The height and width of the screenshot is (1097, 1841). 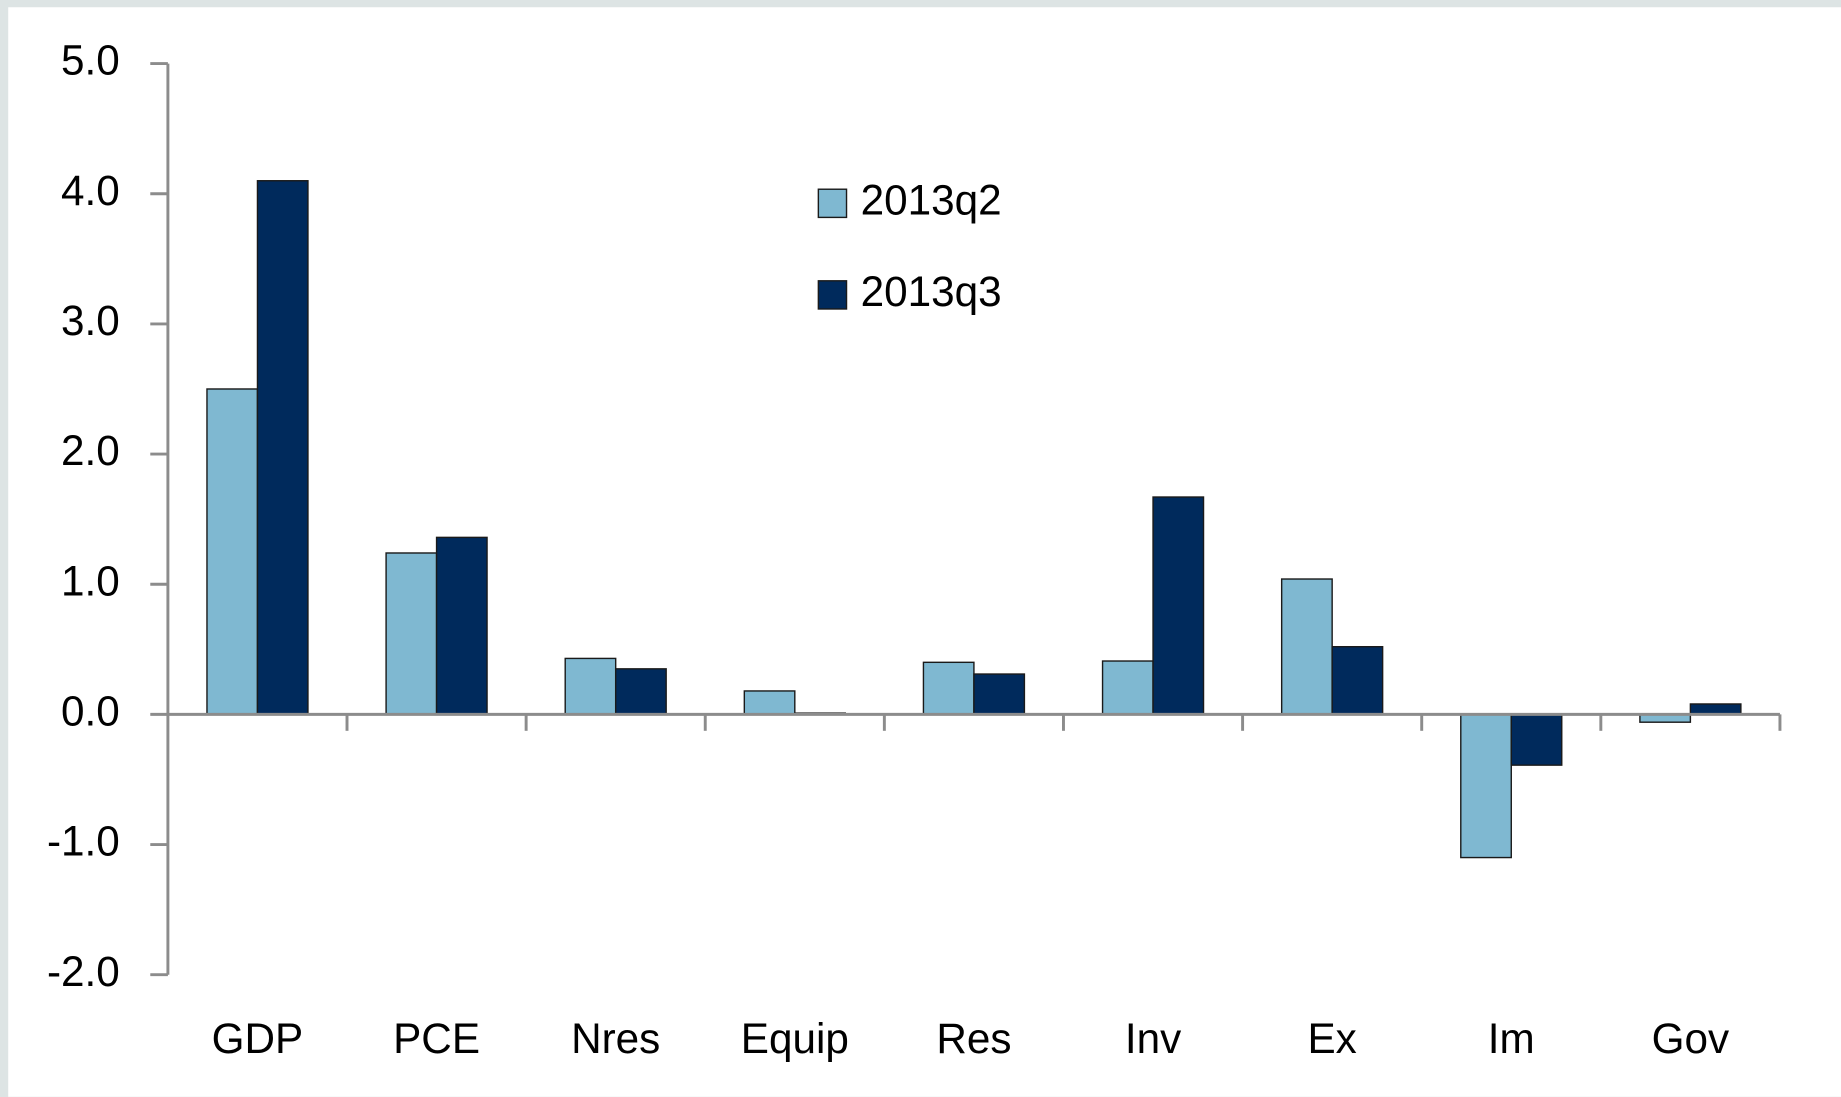 I want to click on x-tick-label: Res, so click(x=973, y=1038).